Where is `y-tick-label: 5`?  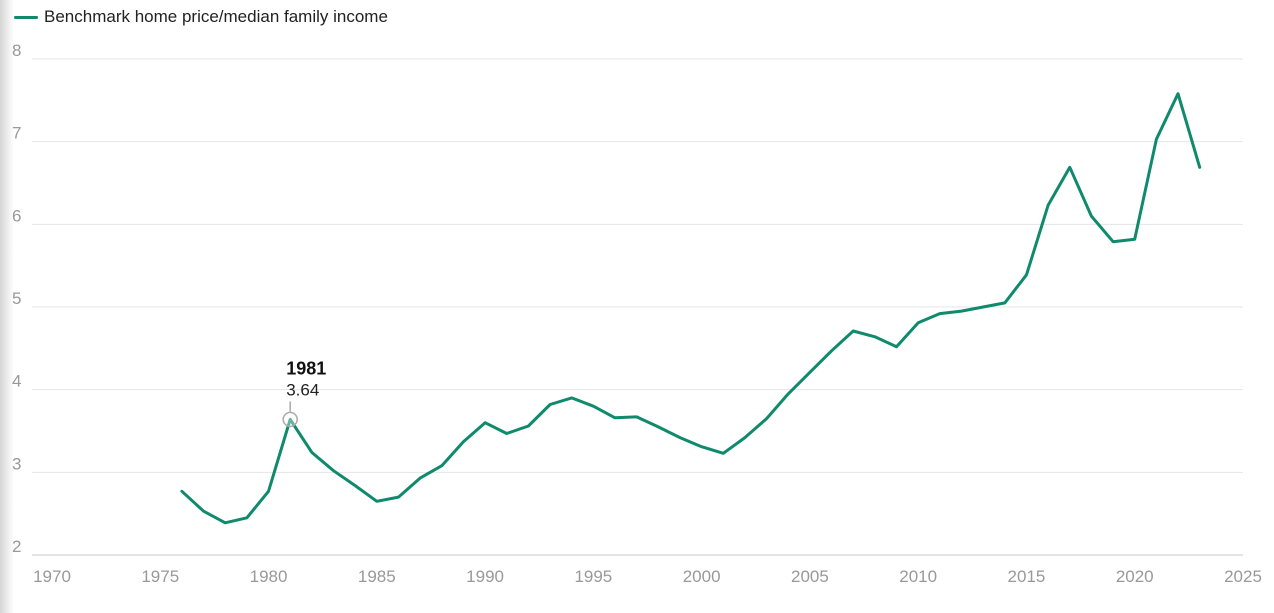 y-tick-label: 5 is located at coordinates (16, 298).